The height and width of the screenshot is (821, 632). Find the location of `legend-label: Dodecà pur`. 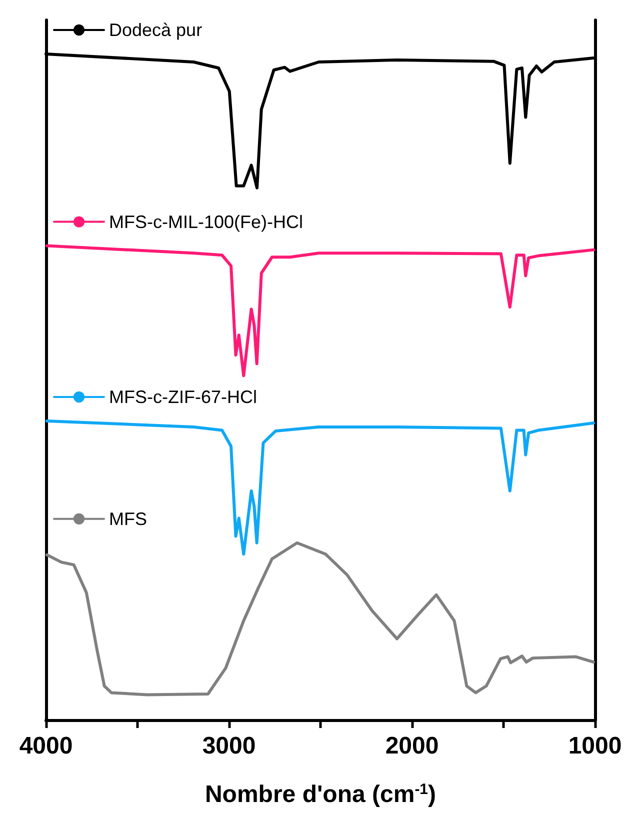

legend-label: Dodecà pur is located at coordinates (155, 30).